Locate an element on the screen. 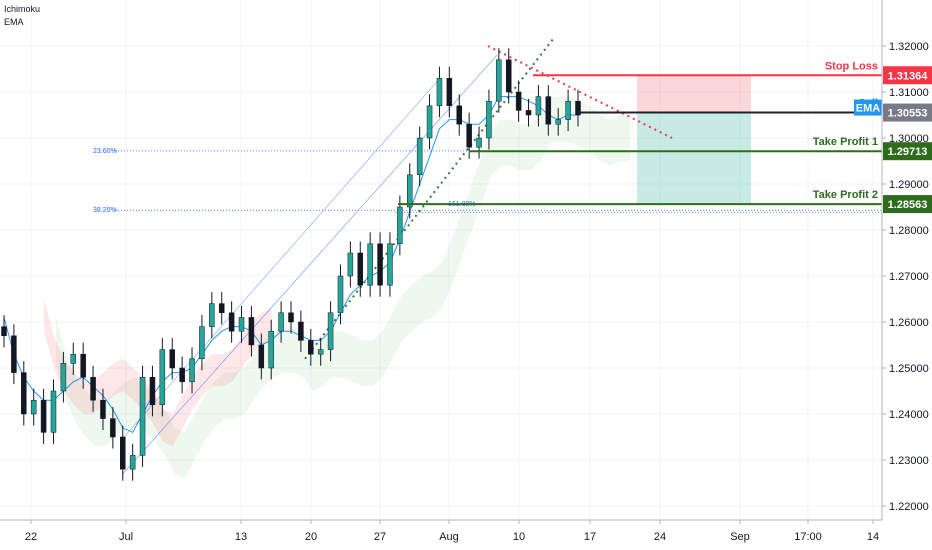 This screenshot has width=932, height=550. level-value-3: 1.28563 is located at coordinates (908, 205).